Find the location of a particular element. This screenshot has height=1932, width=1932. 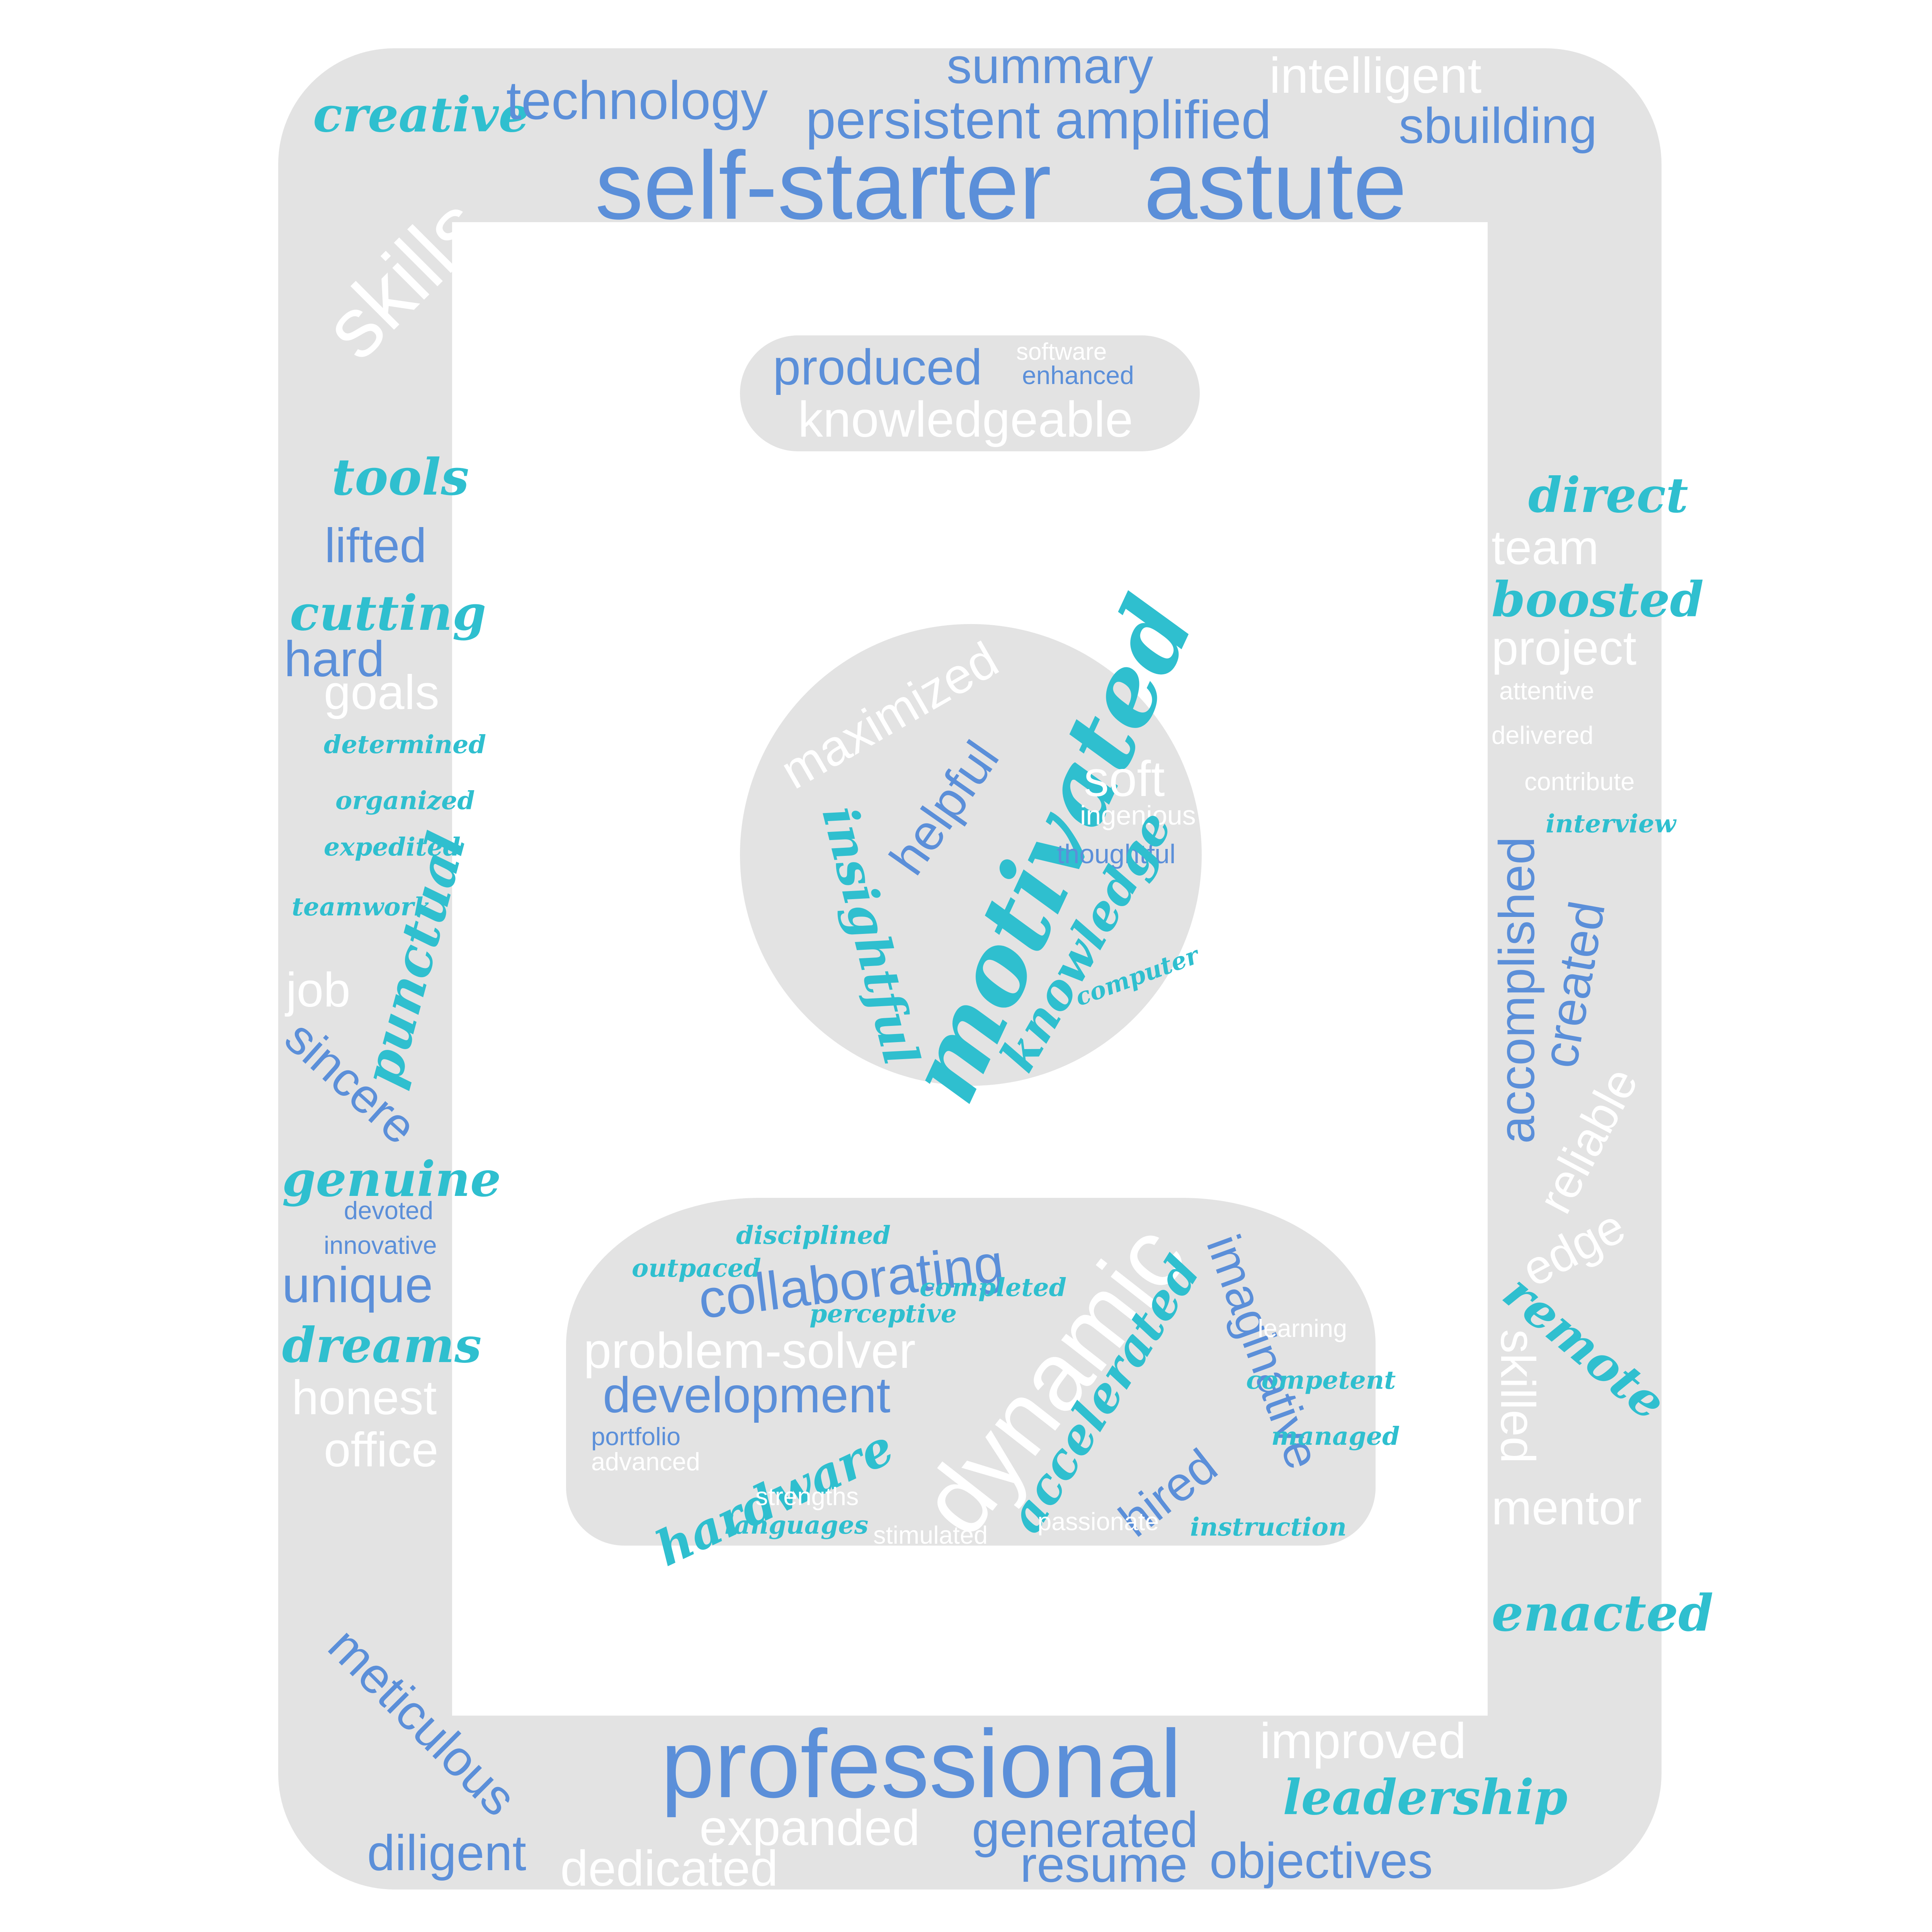

word-office: office is located at coordinates (381, 1450).